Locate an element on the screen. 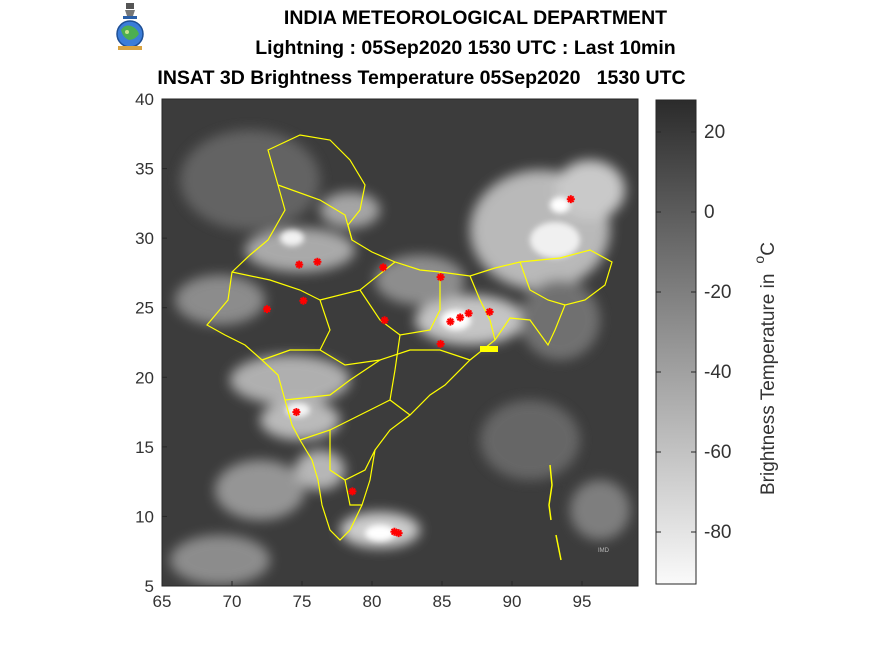 The height and width of the screenshot is (656, 875). lon-tick-label: 70 is located at coordinates (232, 601).